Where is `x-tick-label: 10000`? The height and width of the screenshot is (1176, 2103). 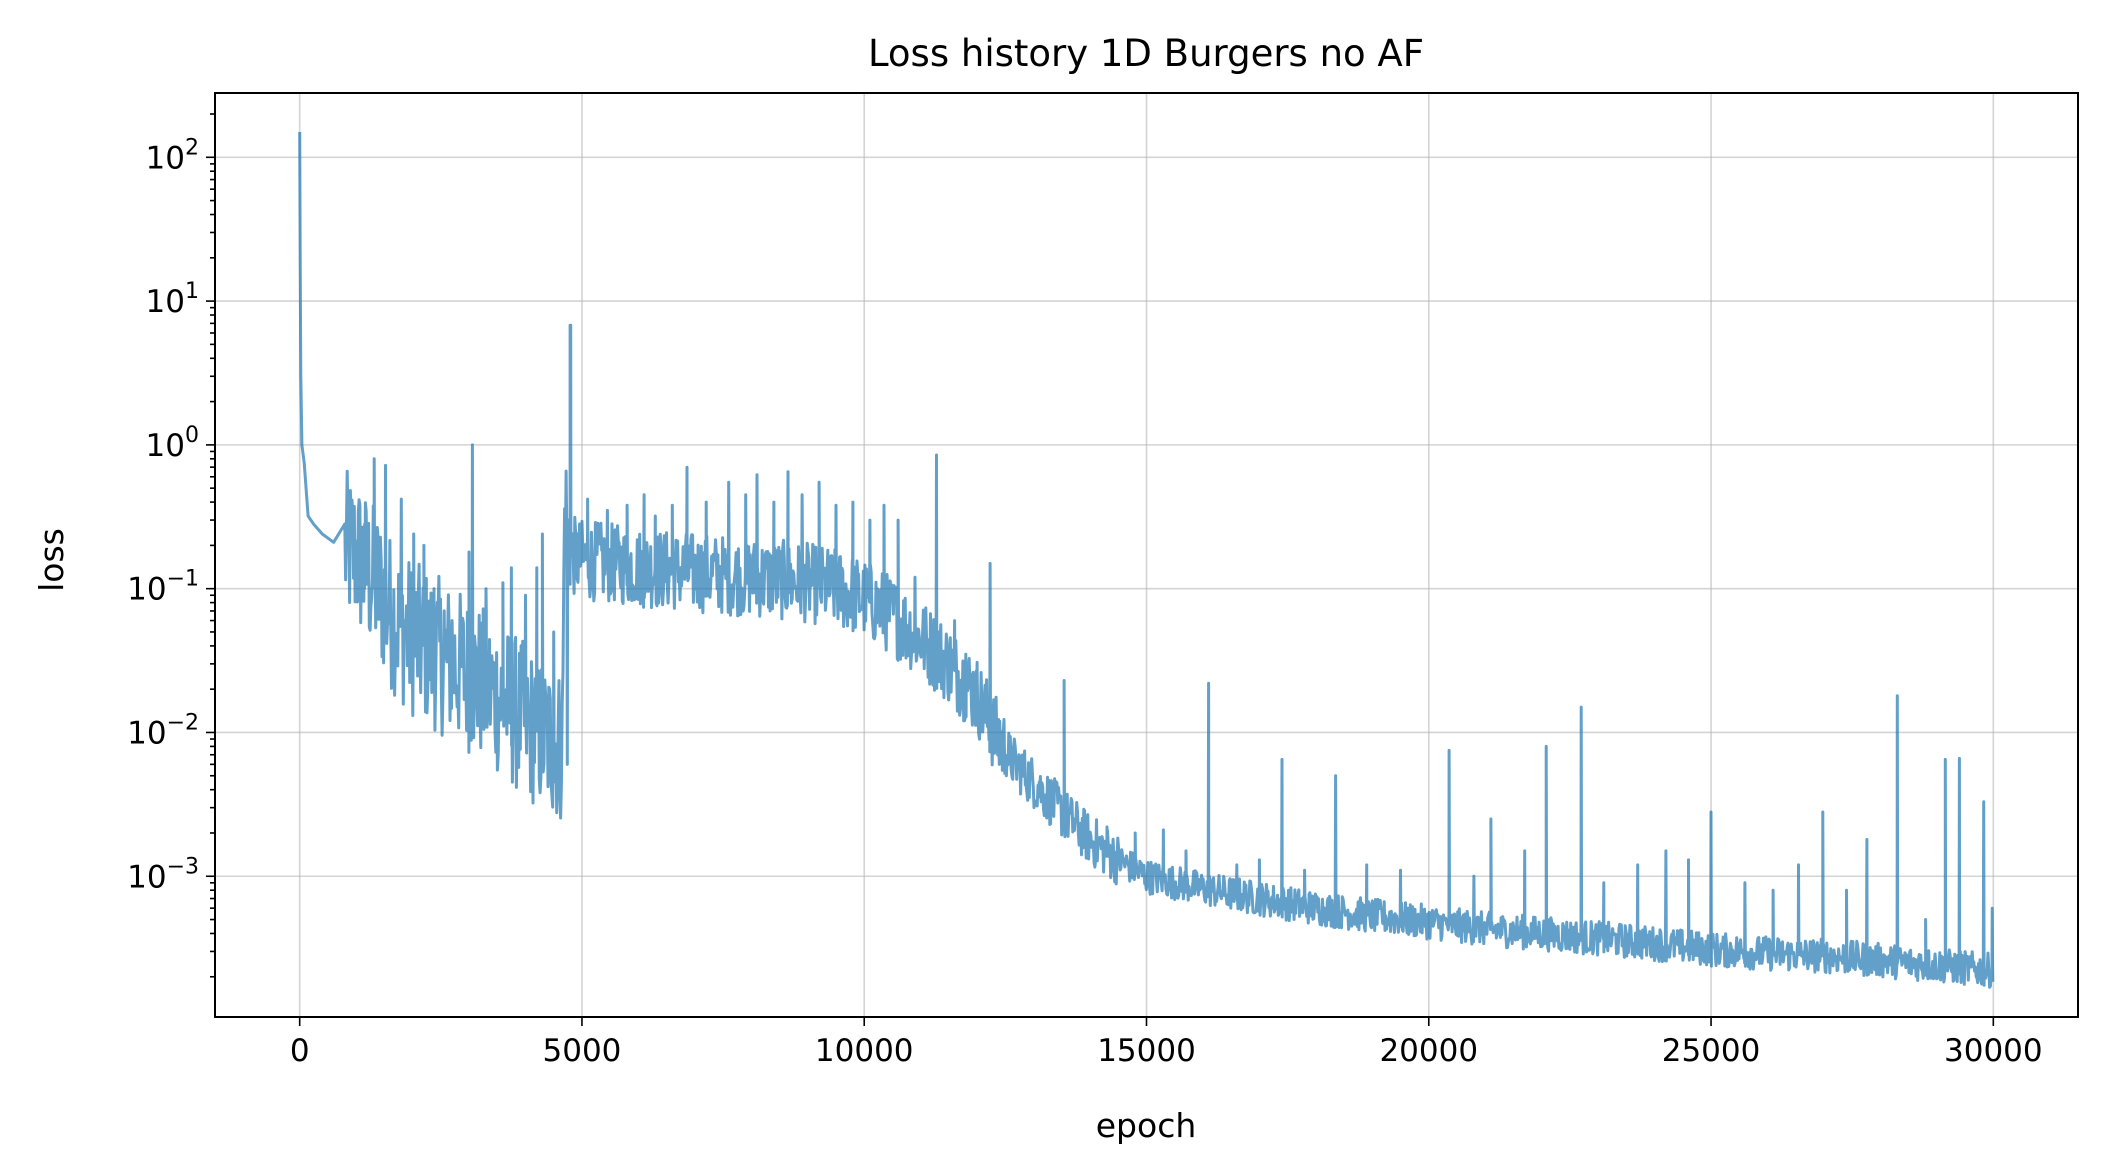 x-tick-label: 10000 is located at coordinates (864, 1051).